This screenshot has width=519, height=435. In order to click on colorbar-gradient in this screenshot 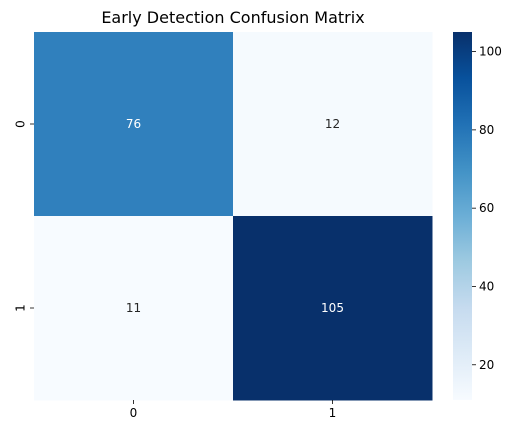, I will do `click(462, 216)`.